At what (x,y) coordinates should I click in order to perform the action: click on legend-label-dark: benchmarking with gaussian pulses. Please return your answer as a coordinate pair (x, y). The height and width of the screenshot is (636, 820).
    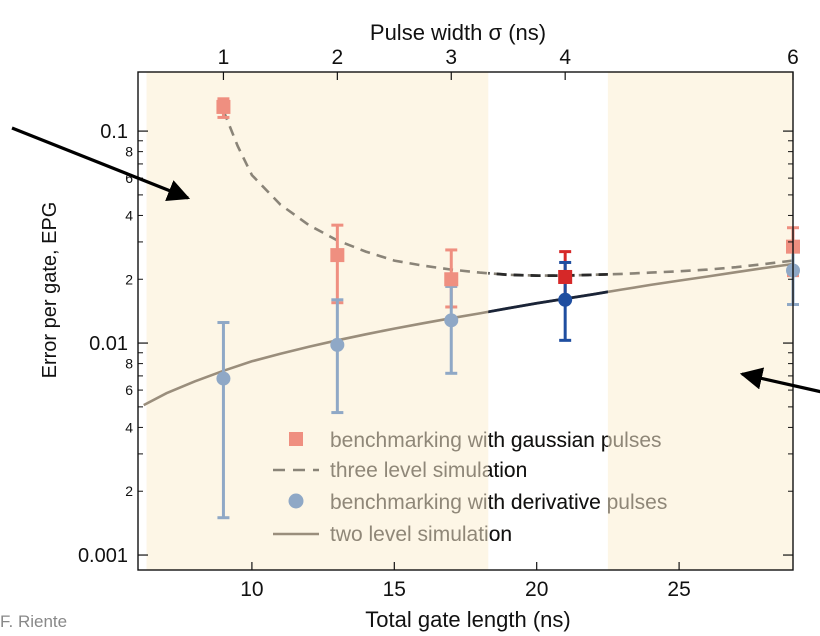
    Looking at the image, I should click on (496, 440).